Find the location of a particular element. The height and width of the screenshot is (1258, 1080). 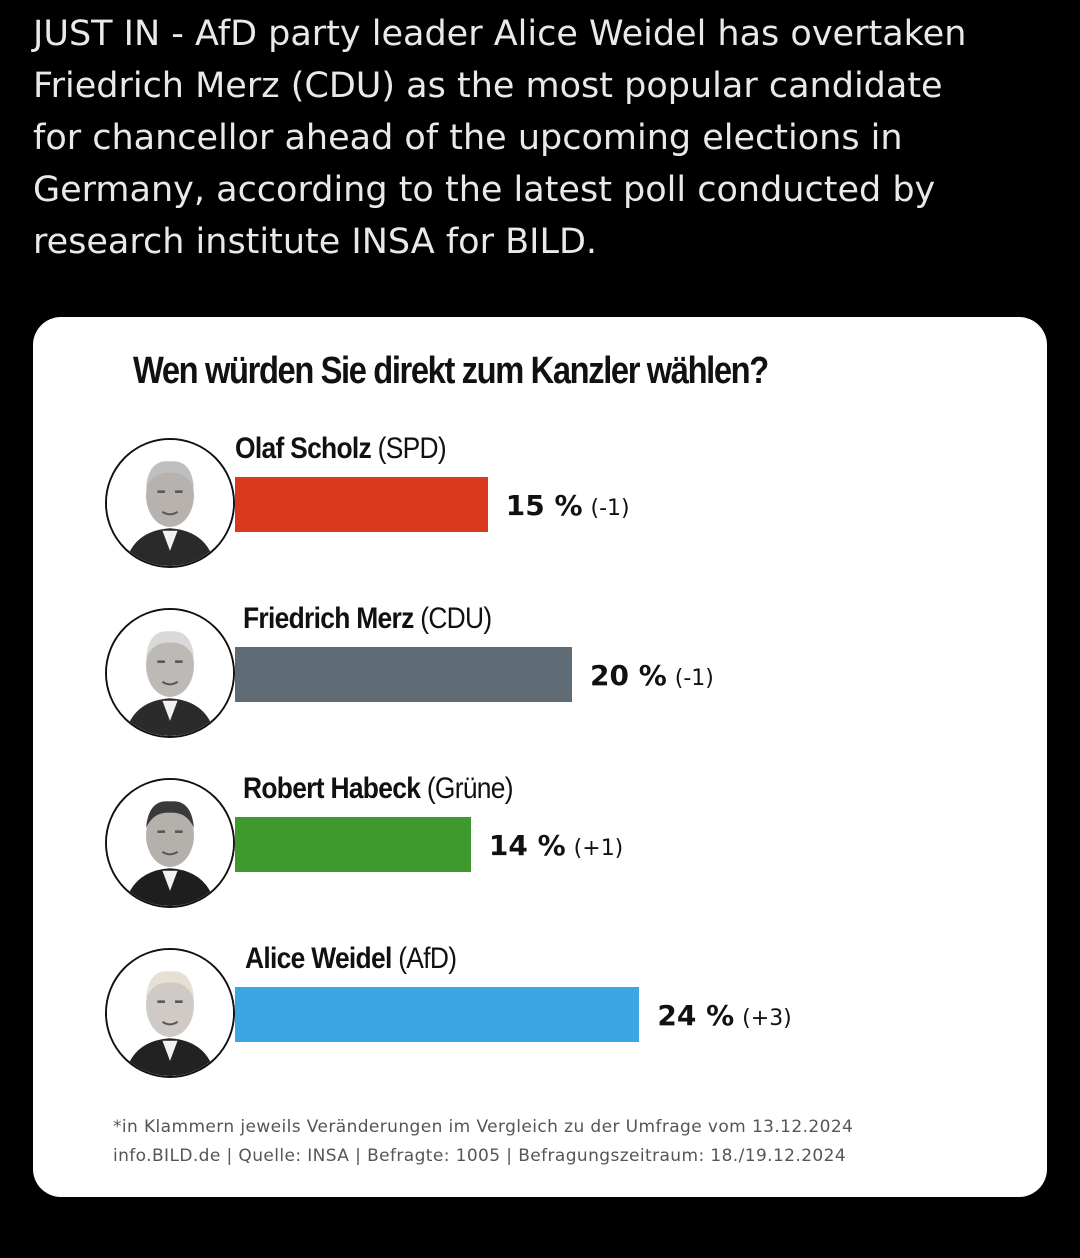

portrait-olaf-scholz is located at coordinates (170, 503).